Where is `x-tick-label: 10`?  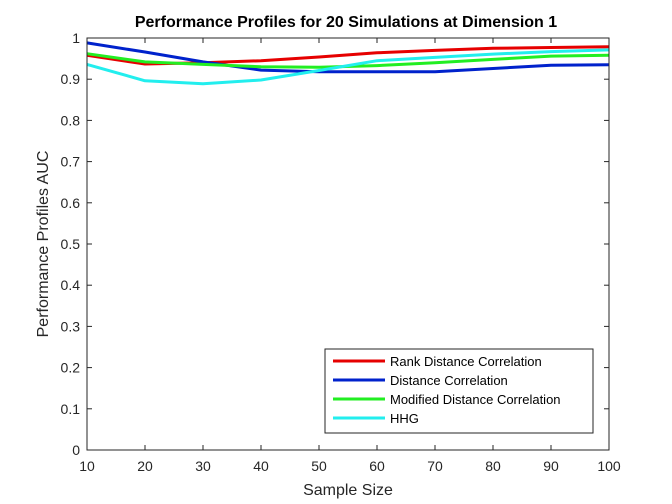
x-tick-label: 10 is located at coordinates (87, 466).